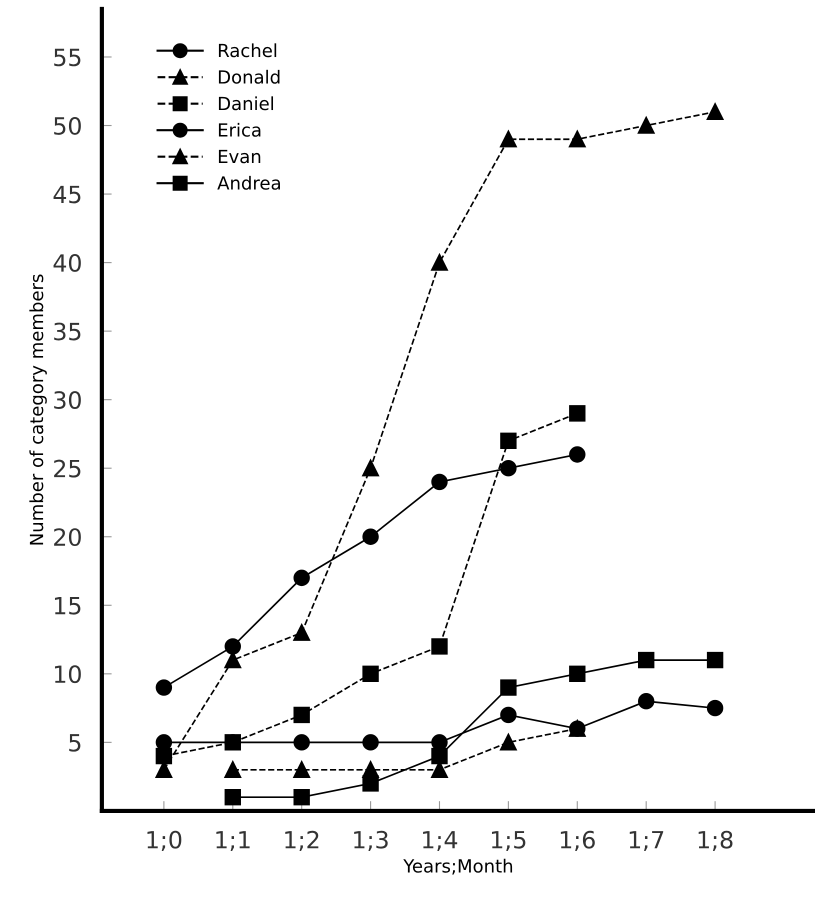 The image size is (815, 901). Describe the element at coordinates (457, 866) in the screenshot. I see `x-axis-title: Years;Month` at that location.